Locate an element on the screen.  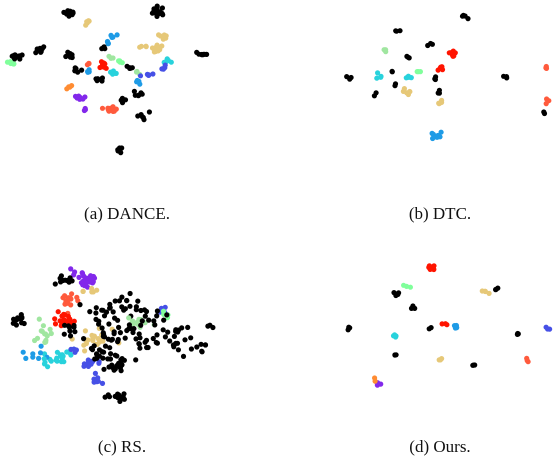
cluster-coral is located at coordinates (547, 101).